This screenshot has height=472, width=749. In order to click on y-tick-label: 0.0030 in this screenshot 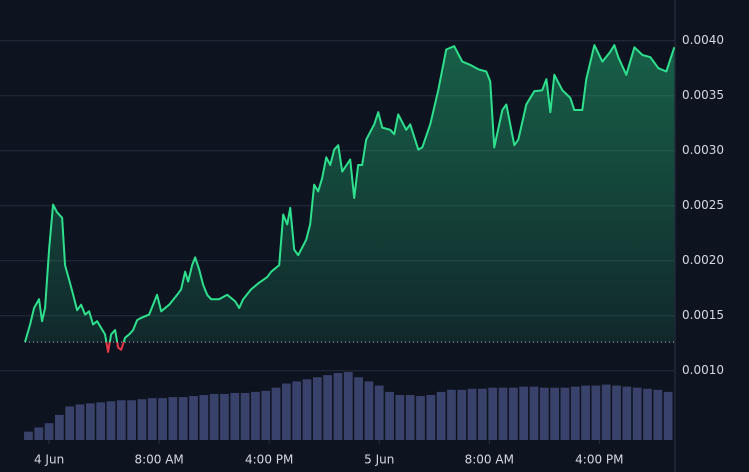, I will do `click(703, 150)`.